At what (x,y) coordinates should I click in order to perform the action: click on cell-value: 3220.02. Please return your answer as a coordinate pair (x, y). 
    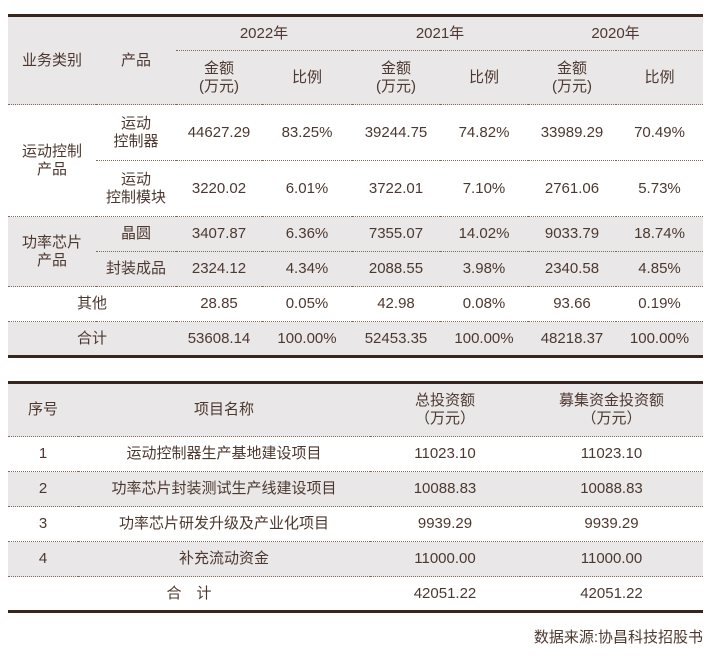
    Looking at the image, I should click on (219, 188).